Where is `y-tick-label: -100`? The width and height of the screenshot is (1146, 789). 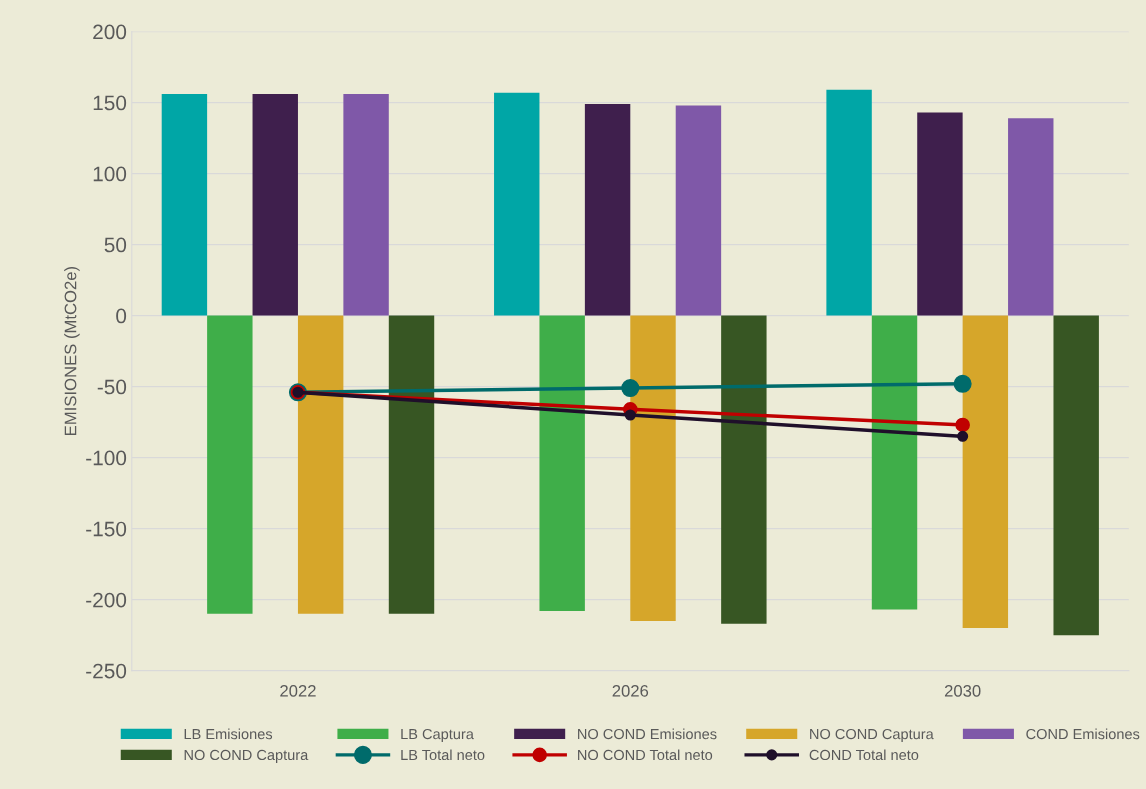 y-tick-label: -100 is located at coordinates (106, 458).